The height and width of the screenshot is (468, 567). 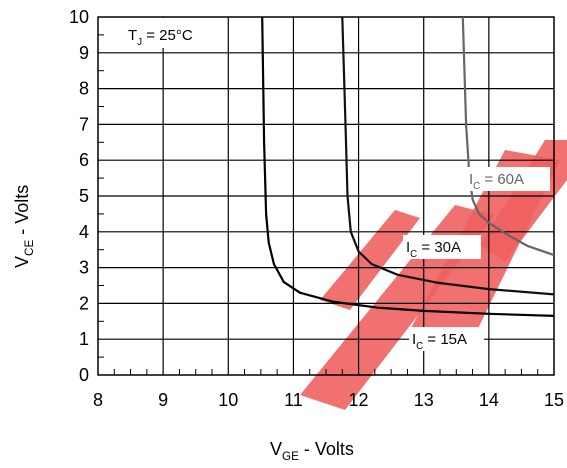 What do you see at coordinates (293, 400) in the screenshot?
I see `x-tick-label: 11` at bounding box center [293, 400].